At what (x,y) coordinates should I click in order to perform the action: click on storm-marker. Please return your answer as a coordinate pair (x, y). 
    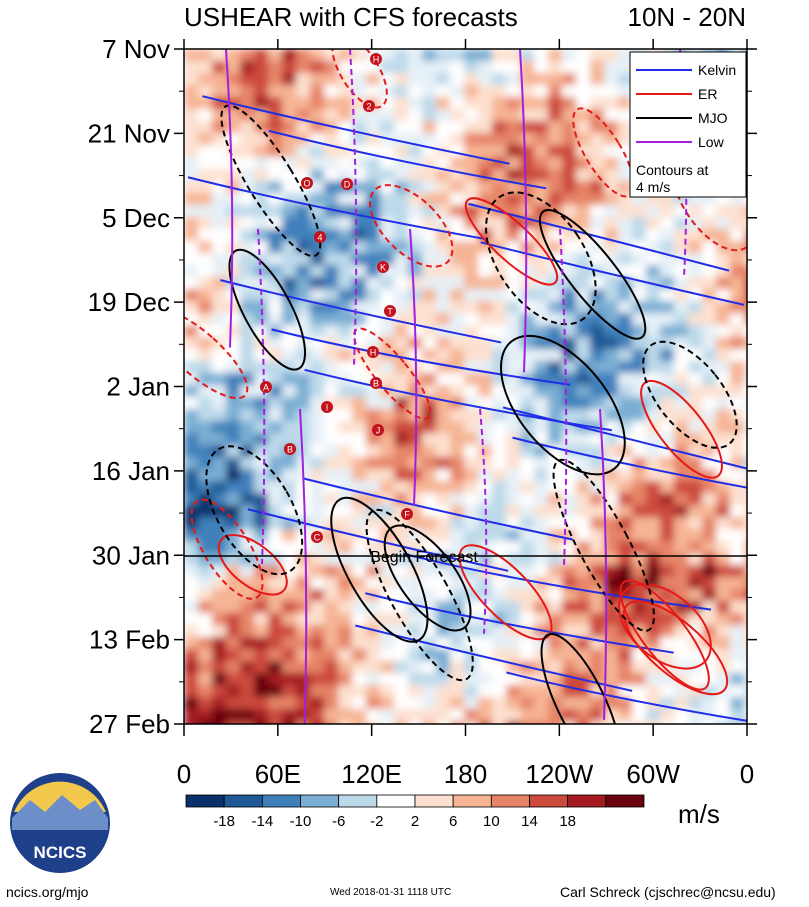
    Looking at the image, I should click on (320, 237).